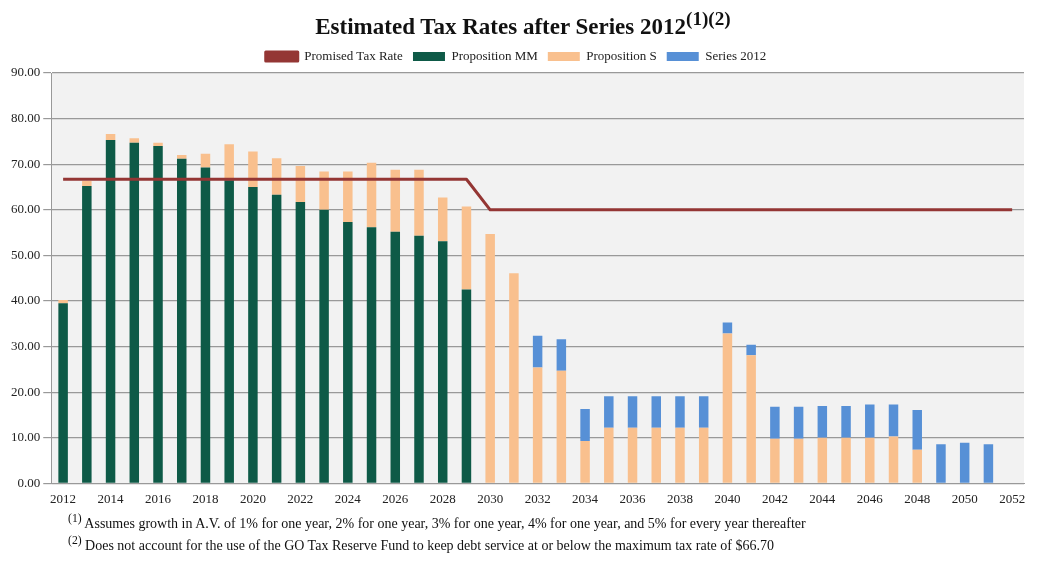 The height and width of the screenshot is (584, 1046). I want to click on y-tick-label: 0.00, so click(29, 482).